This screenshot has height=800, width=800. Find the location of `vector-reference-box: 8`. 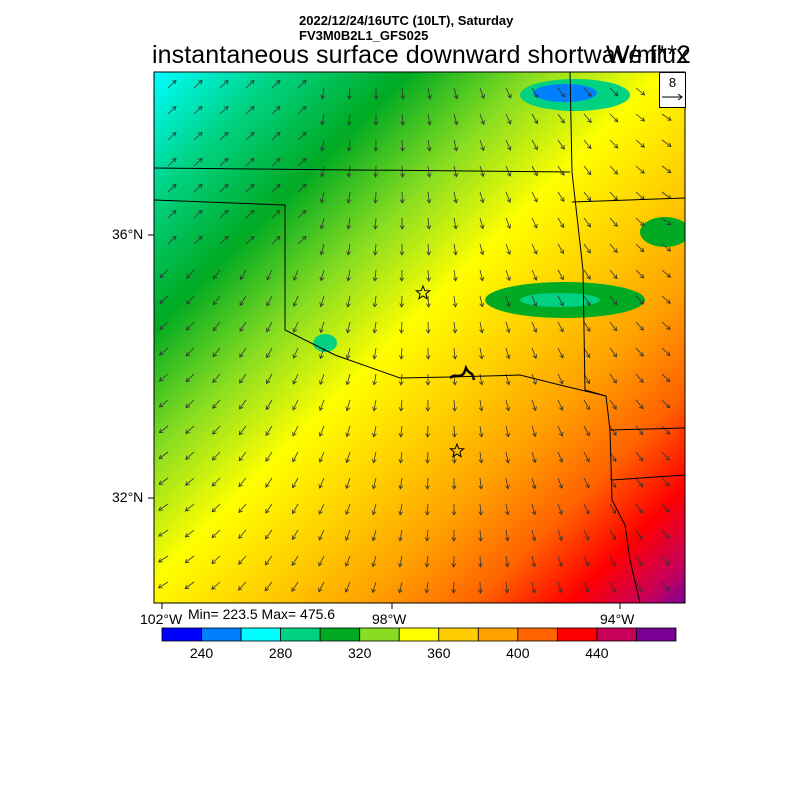

vector-reference-box: 8 is located at coordinates (672, 90).